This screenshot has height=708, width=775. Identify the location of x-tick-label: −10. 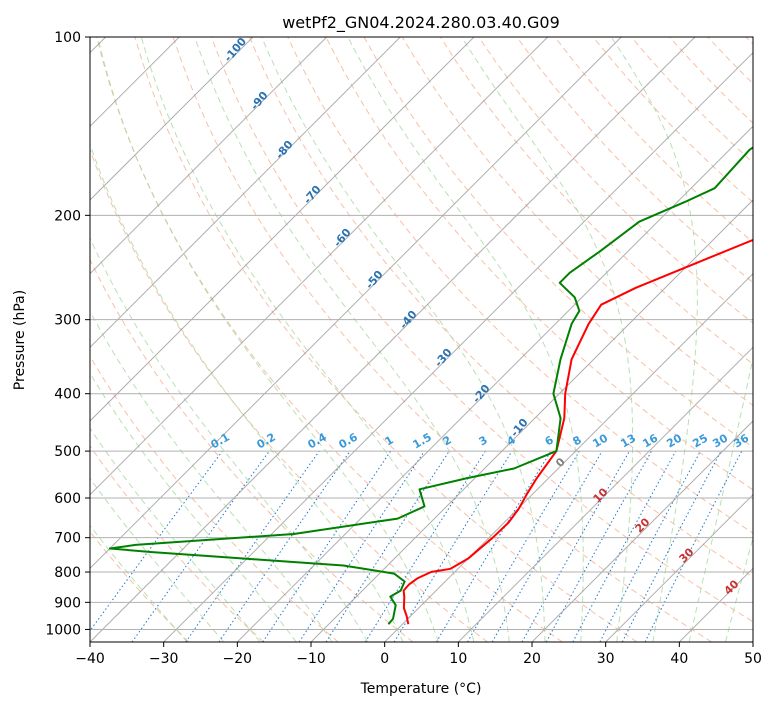
(311, 659).